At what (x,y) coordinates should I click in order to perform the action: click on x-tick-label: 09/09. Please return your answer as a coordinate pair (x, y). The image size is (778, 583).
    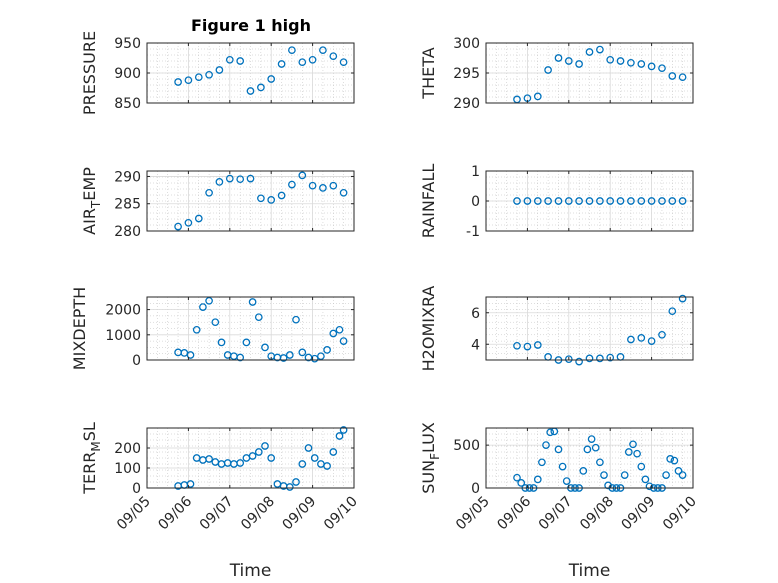
    Looking at the image, I should click on (639, 514).